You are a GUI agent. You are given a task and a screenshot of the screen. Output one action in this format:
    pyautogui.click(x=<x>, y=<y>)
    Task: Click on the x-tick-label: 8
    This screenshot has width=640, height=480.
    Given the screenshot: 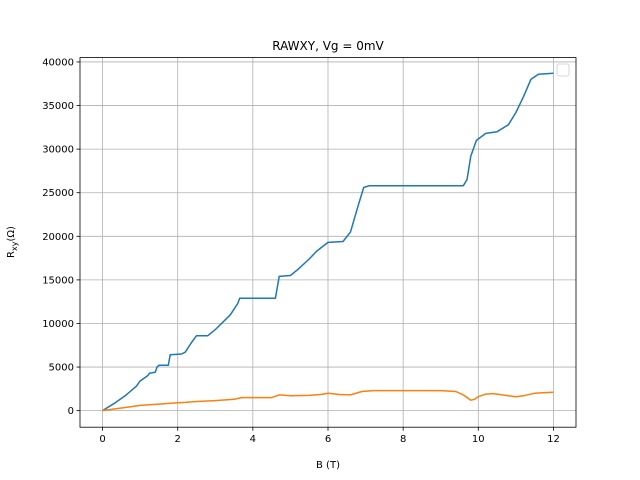 What is the action you would take?
    pyautogui.click(x=403, y=439)
    